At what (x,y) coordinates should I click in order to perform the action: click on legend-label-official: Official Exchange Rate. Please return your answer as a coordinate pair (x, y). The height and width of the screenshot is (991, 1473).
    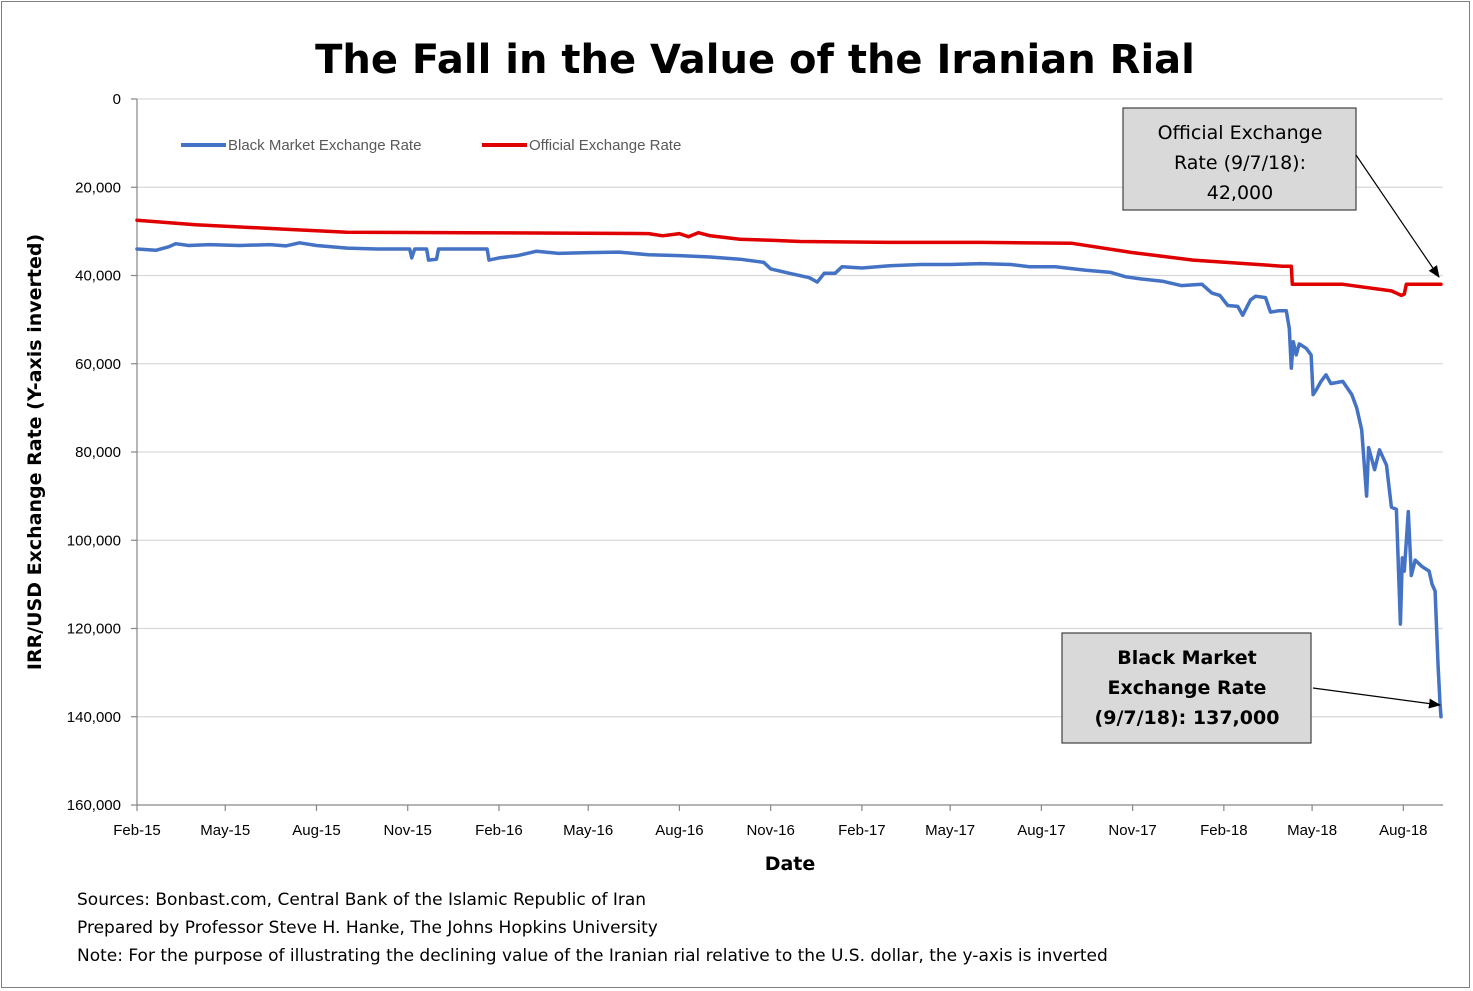
    Looking at the image, I should click on (605, 145).